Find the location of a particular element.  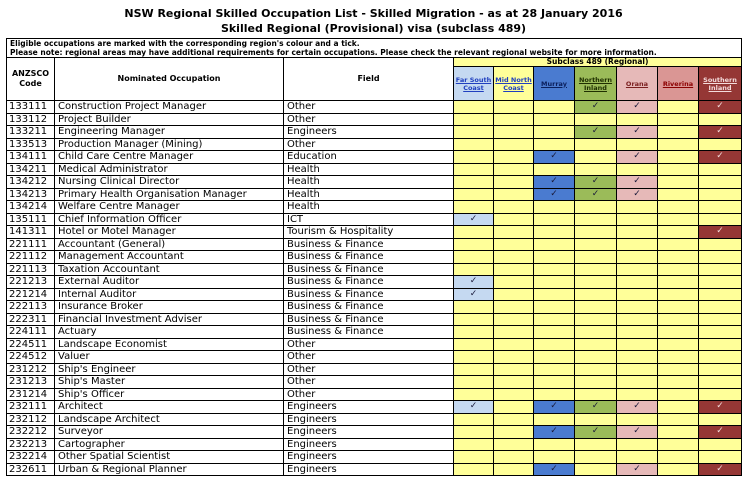

column-header: ANZSCO Code is located at coordinates (30, 79).